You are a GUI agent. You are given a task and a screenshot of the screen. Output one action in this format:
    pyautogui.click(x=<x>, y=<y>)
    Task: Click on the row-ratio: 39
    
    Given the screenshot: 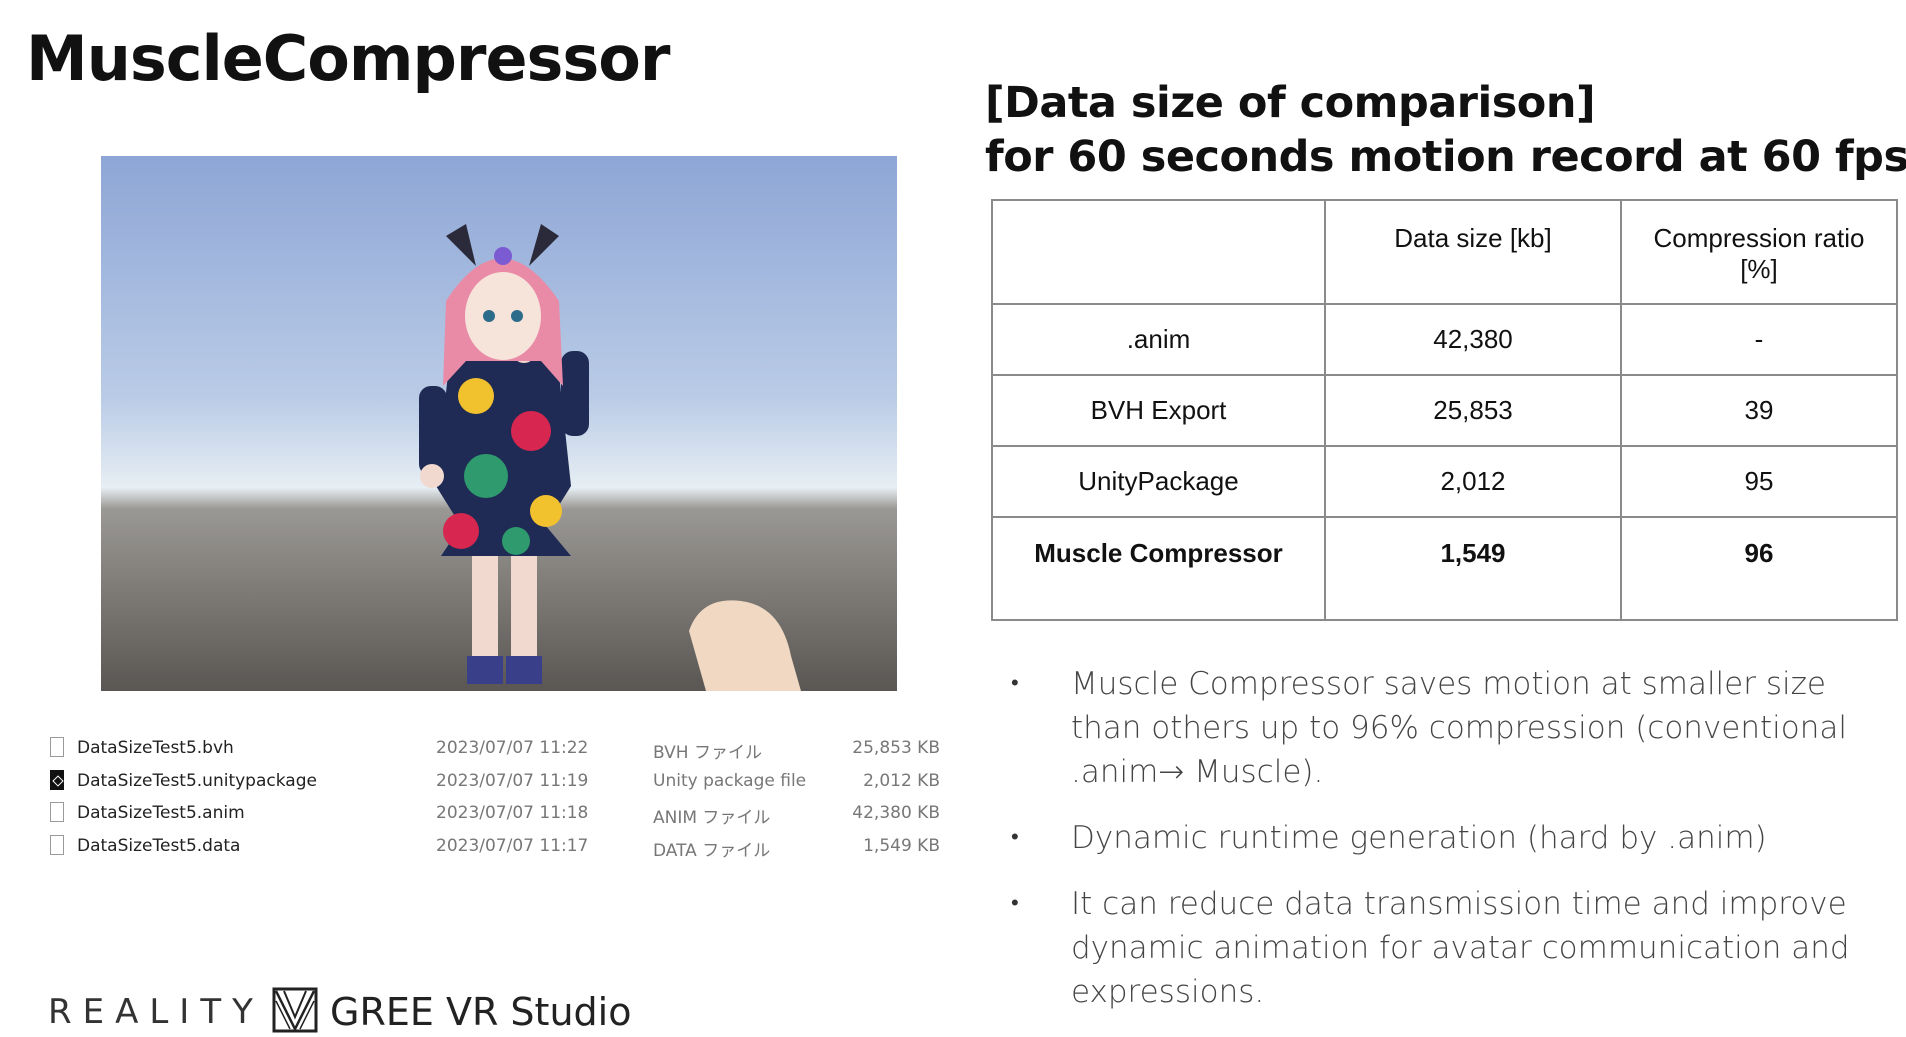 What is the action you would take?
    pyautogui.click(x=1759, y=410)
    